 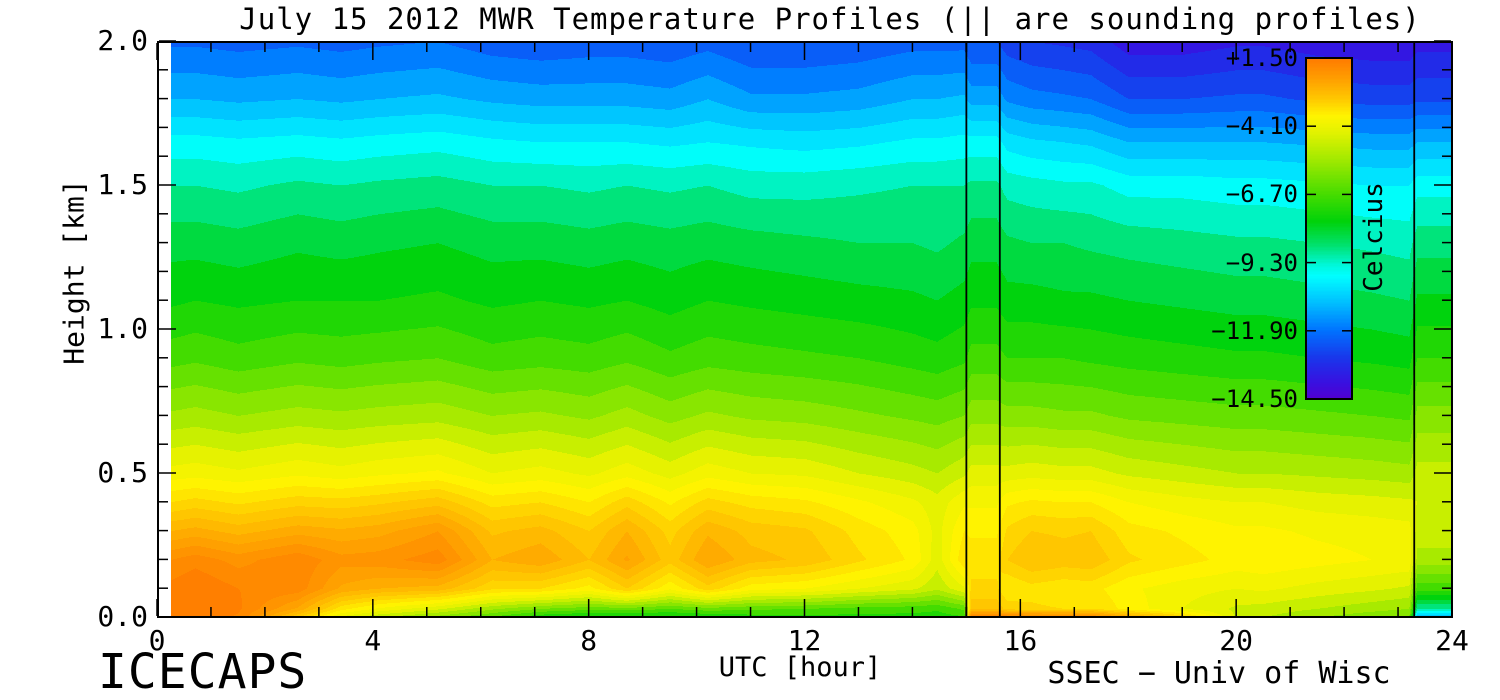 What do you see at coordinates (157, 640) in the screenshot?
I see `x-tick-label: 0` at bounding box center [157, 640].